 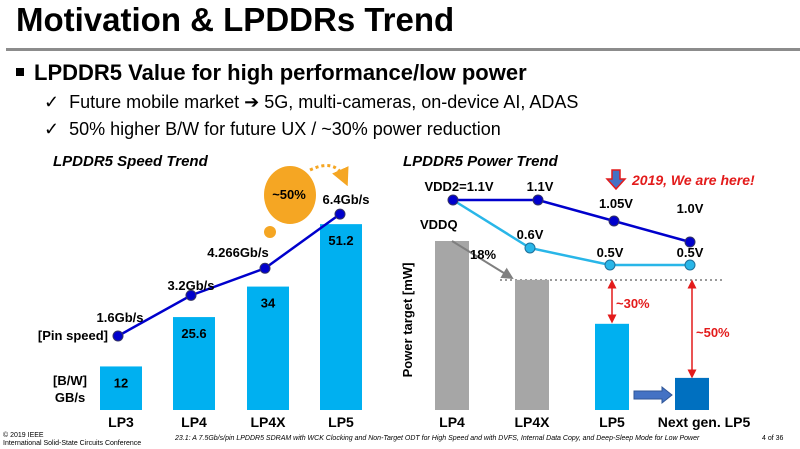 What do you see at coordinates (121, 422) in the screenshot?
I see `x-tick-label: LP3` at bounding box center [121, 422].